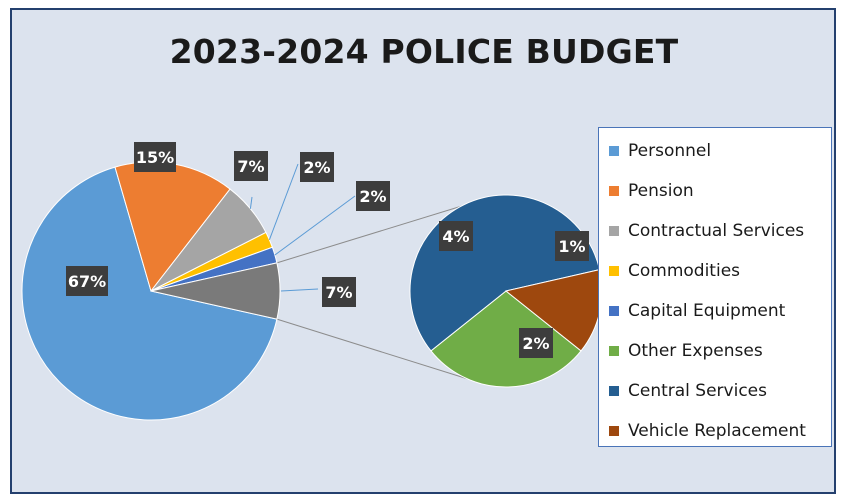 The width and height of the screenshot is (848, 502). I want to click on legend-label-central-services: Central Services, so click(697, 391).